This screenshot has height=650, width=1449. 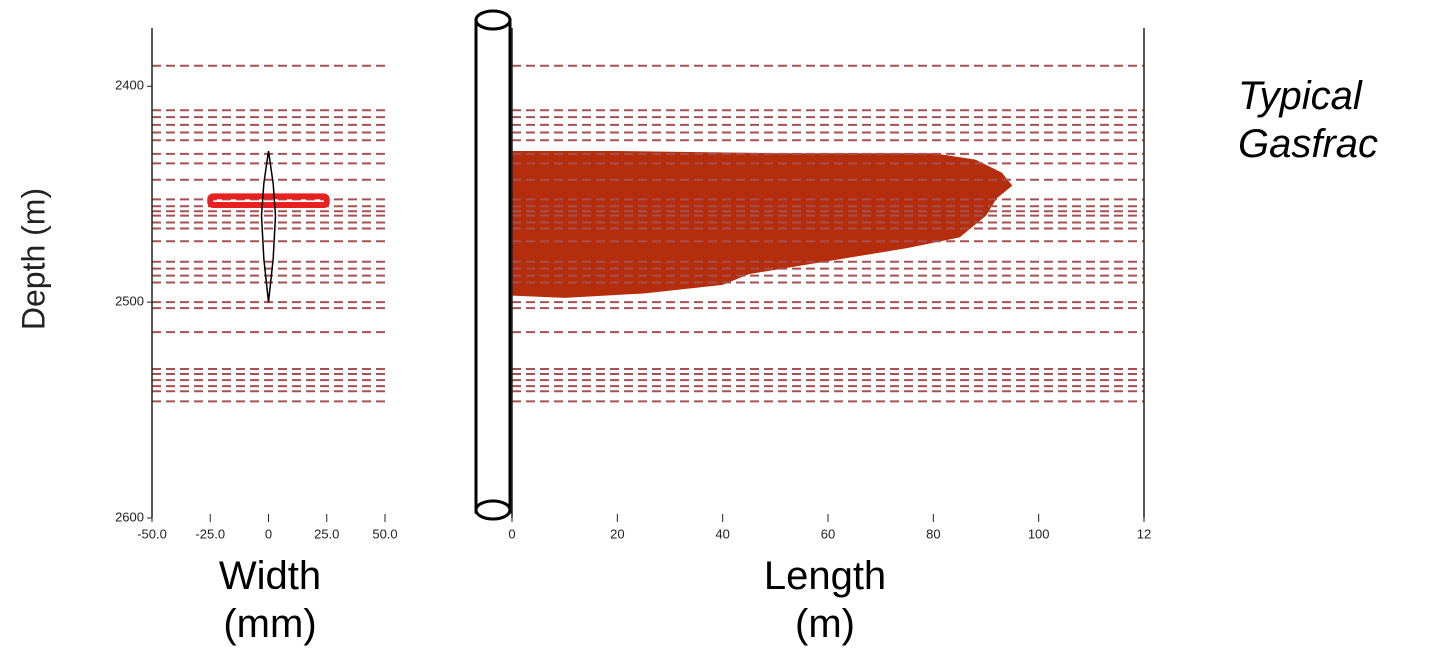 What do you see at coordinates (933, 533) in the screenshot?
I see `x-tick-label: 80` at bounding box center [933, 533].